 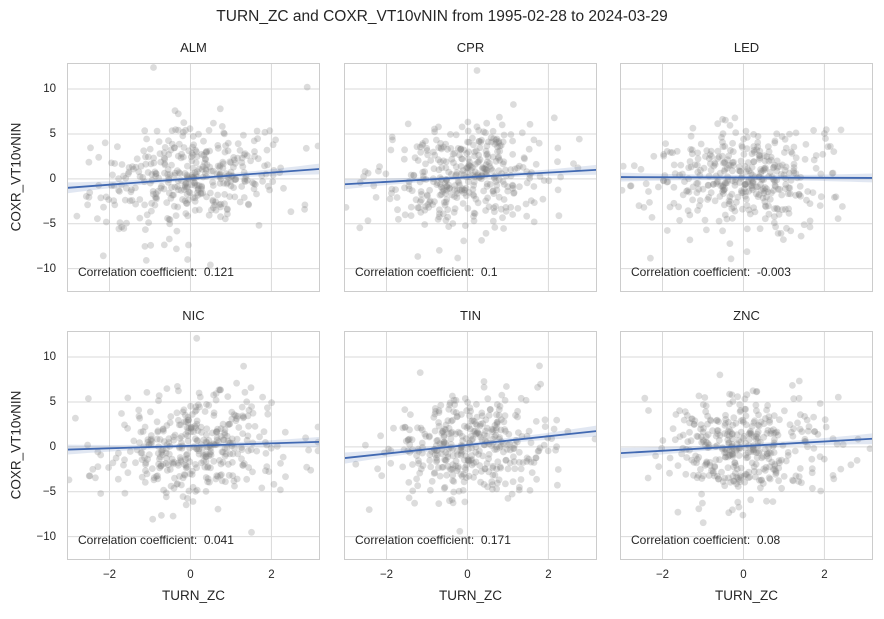 I want to click on subplot-title: ZNC, so click(x=746, y=315).